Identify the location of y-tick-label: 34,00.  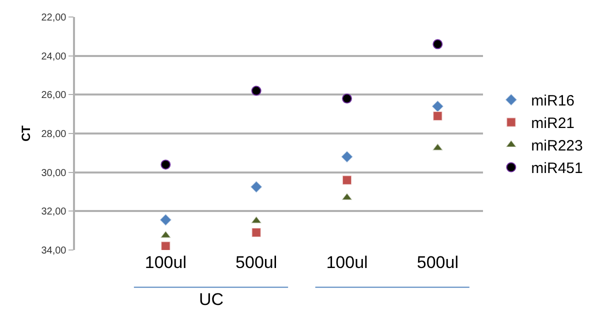
(54, 251).